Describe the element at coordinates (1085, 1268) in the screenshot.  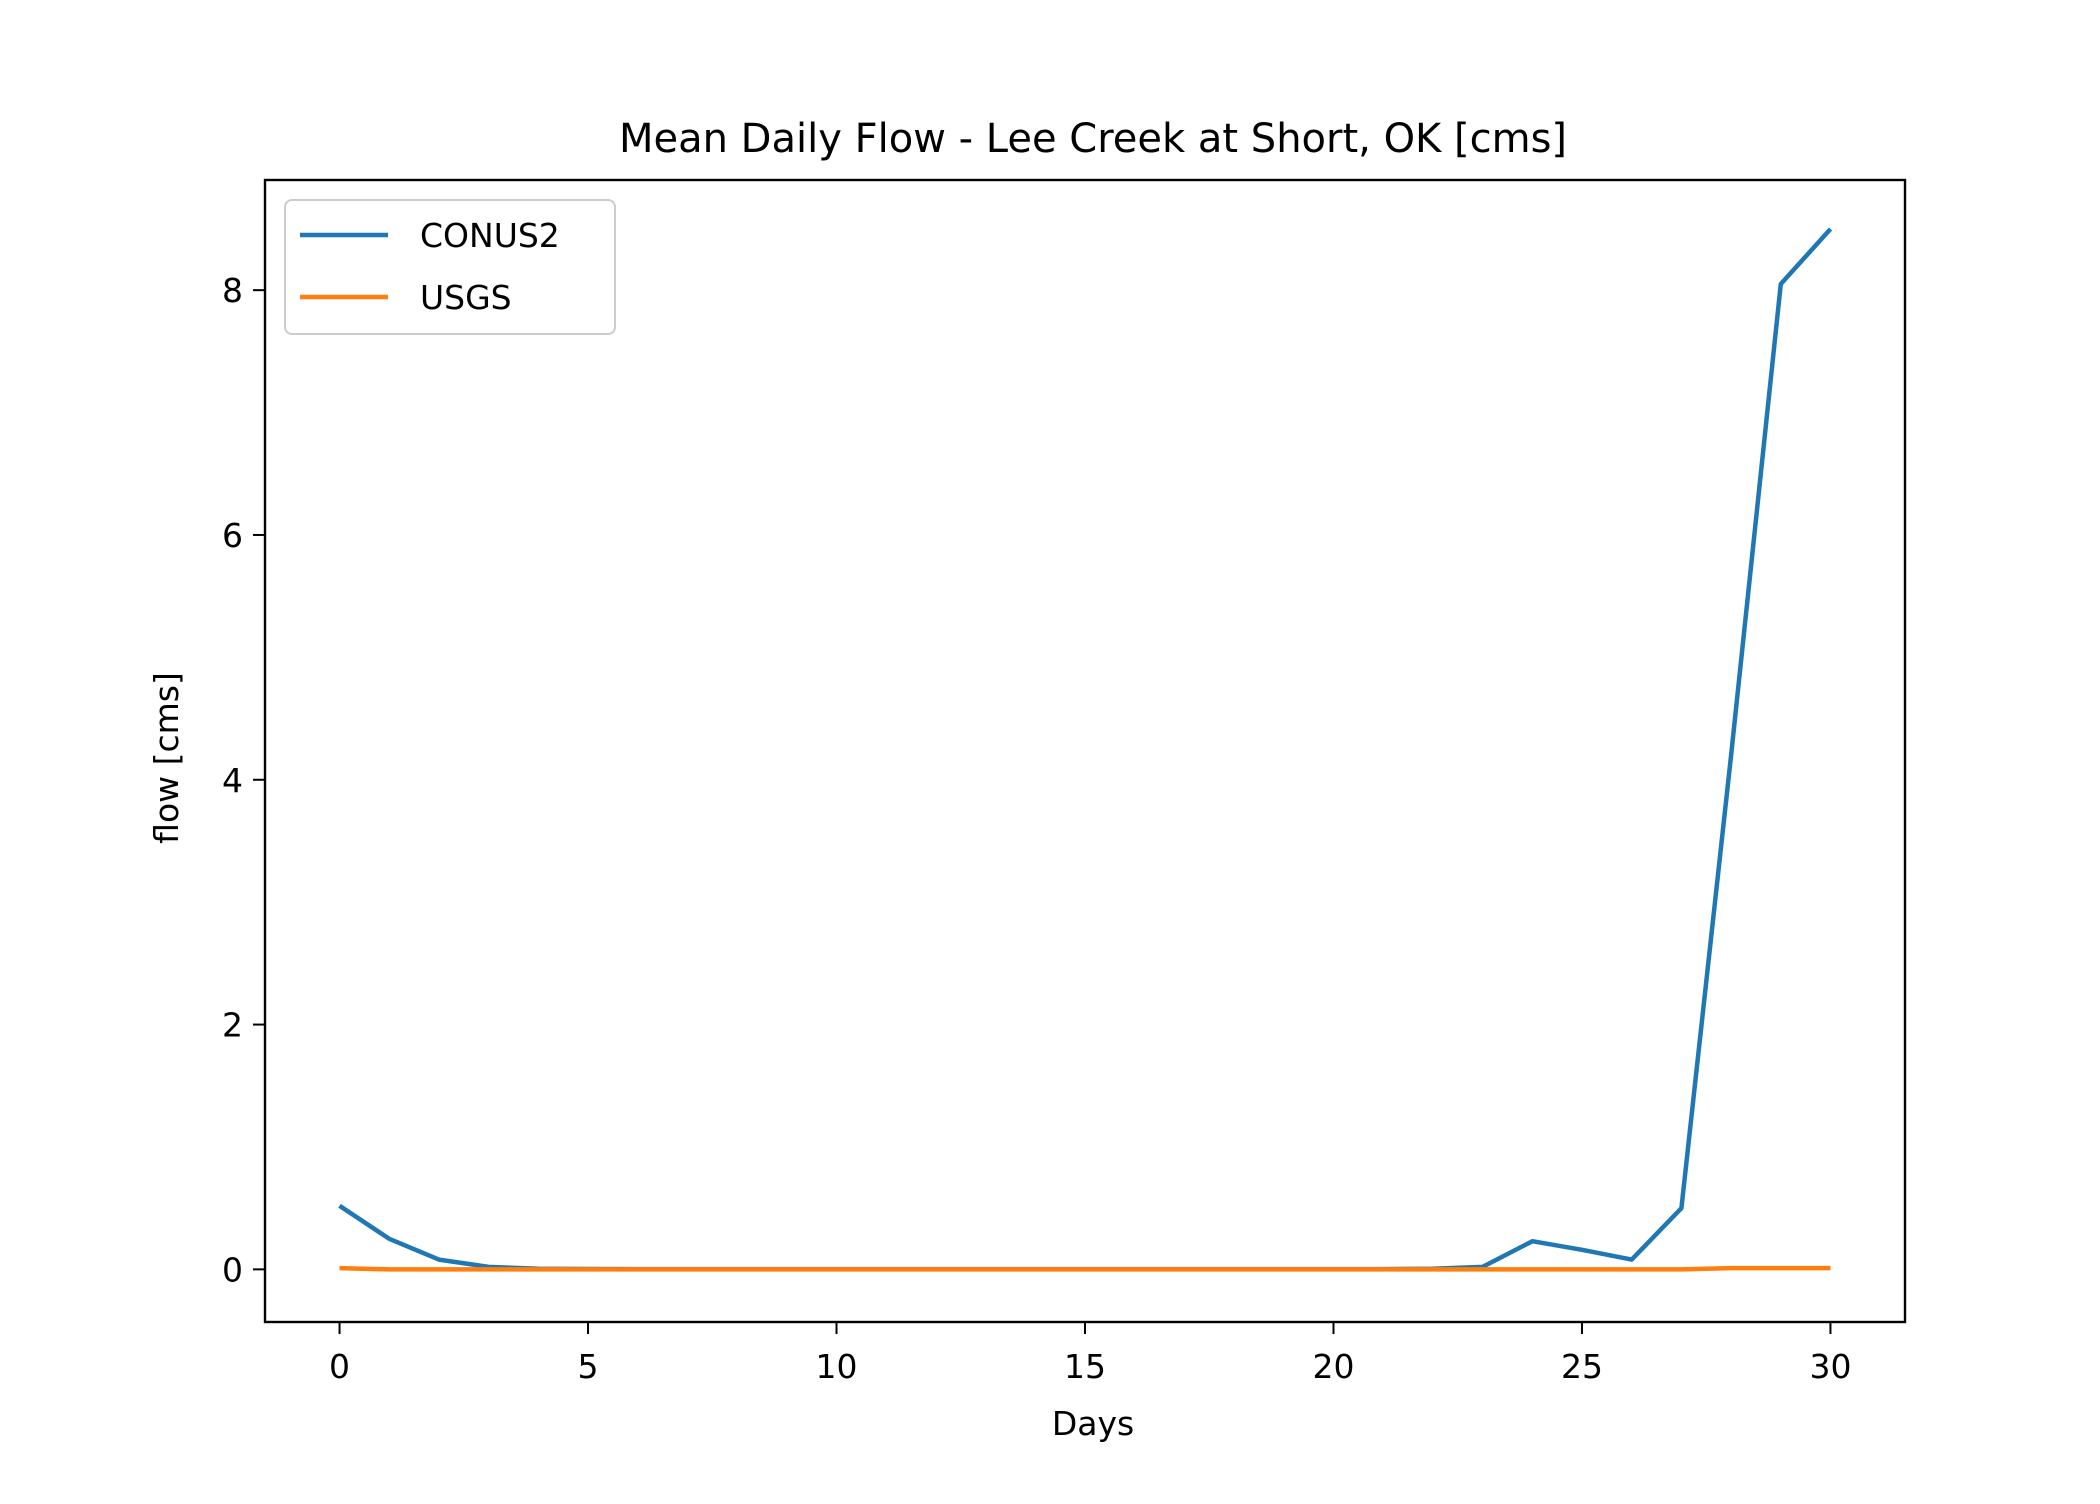
I see `series-line-usgs` at that location.